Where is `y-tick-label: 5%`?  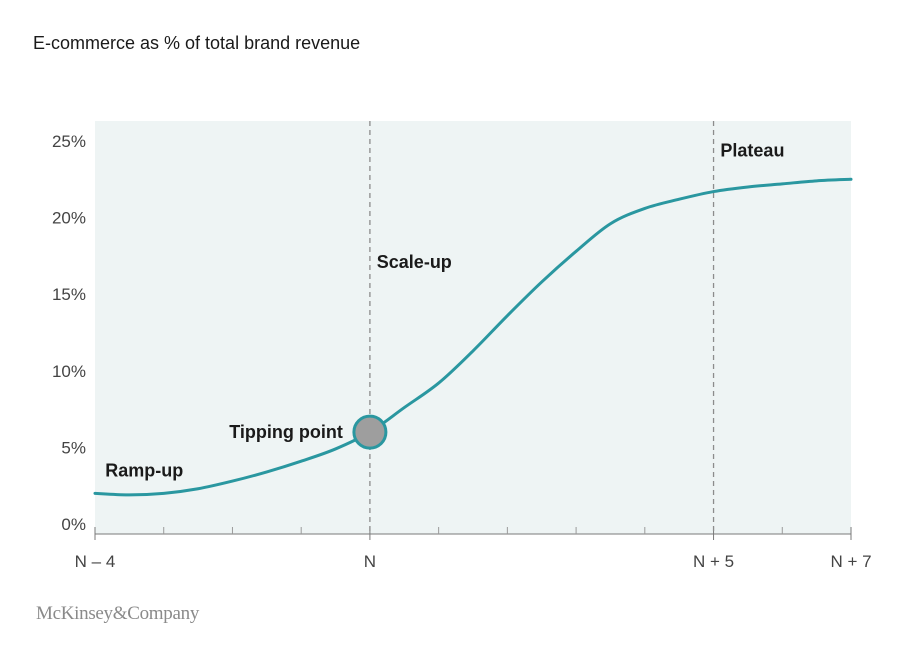
y-tick-label: 5% is located at coordinates (73, 447).